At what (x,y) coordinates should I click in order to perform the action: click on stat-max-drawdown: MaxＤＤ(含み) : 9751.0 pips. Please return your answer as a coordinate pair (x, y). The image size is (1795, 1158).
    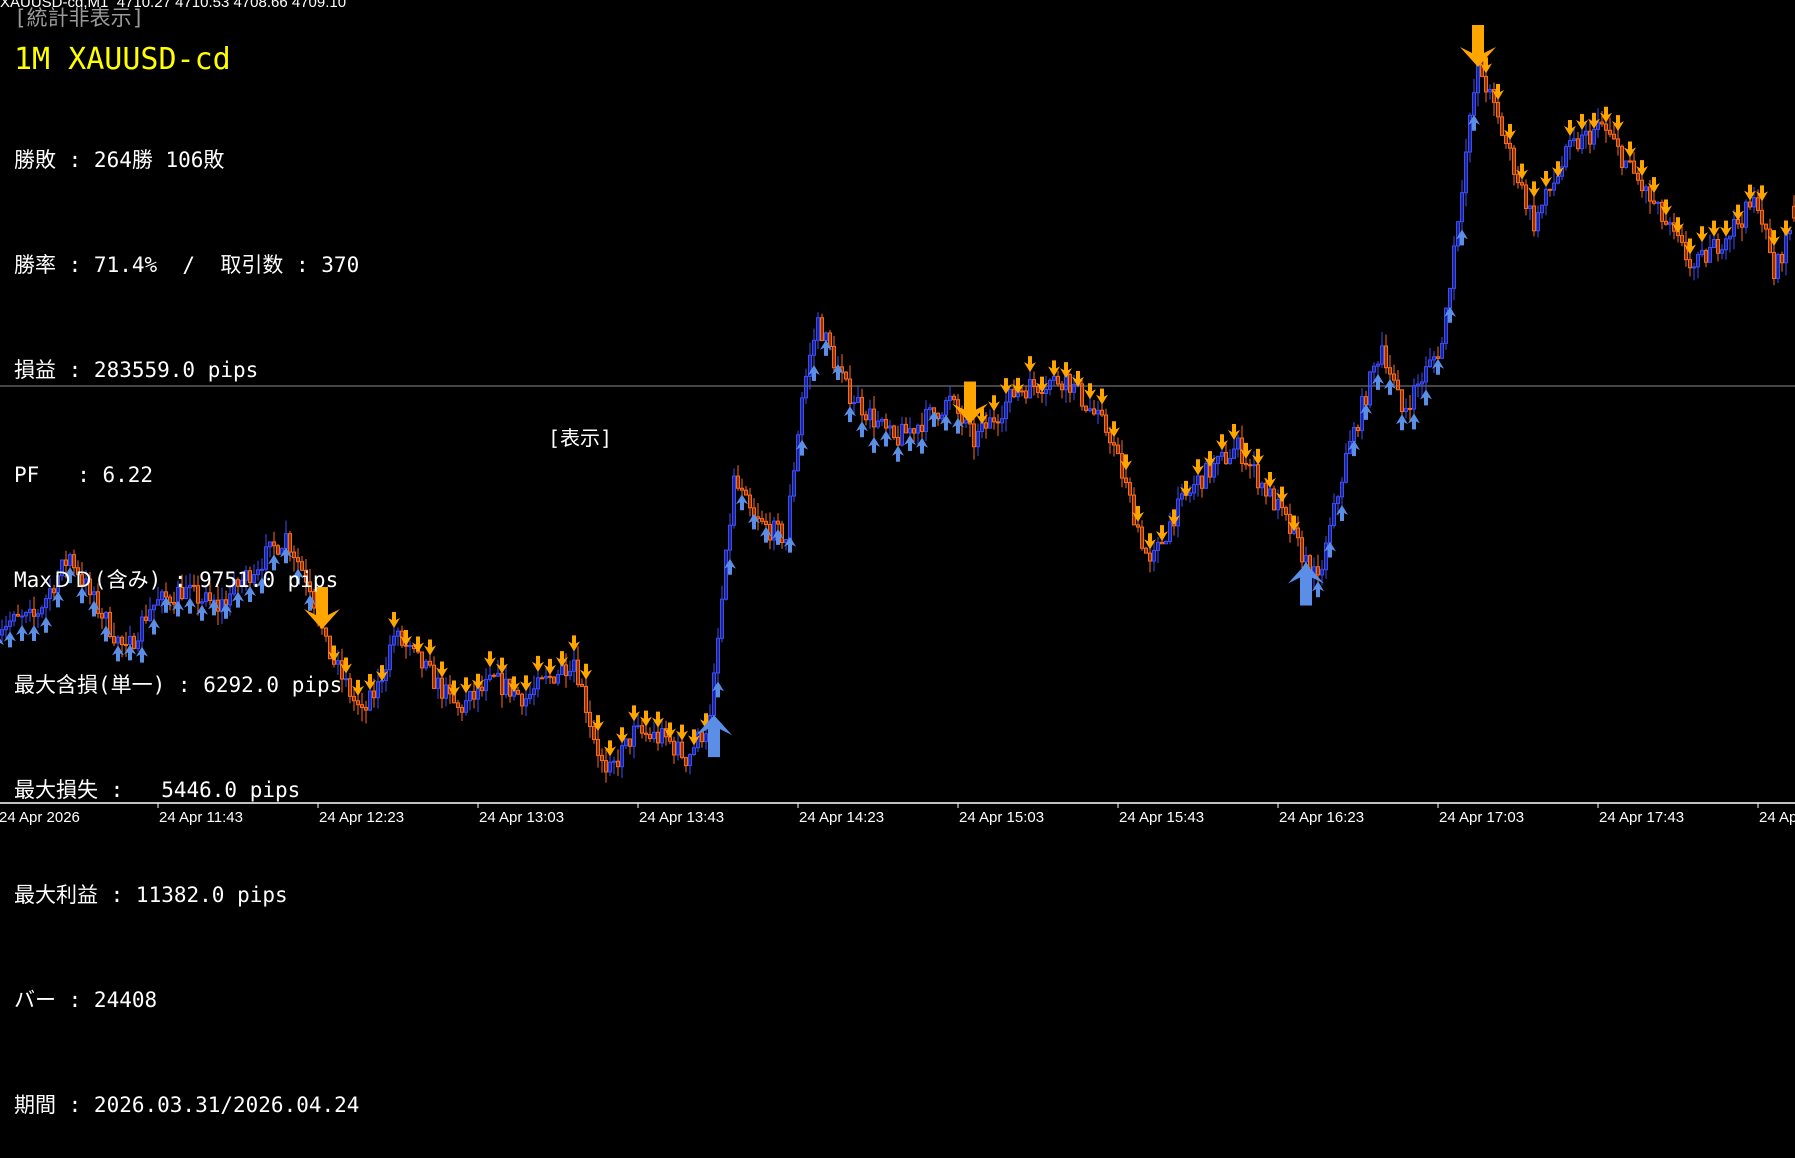
    Looking at the image, I should click on (186, 580).